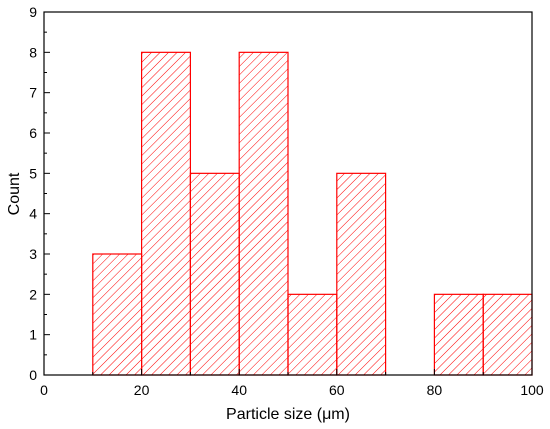 This screenshot has height=429, width=550. I want to click on x-tick-label: 80, so click(435, 390).